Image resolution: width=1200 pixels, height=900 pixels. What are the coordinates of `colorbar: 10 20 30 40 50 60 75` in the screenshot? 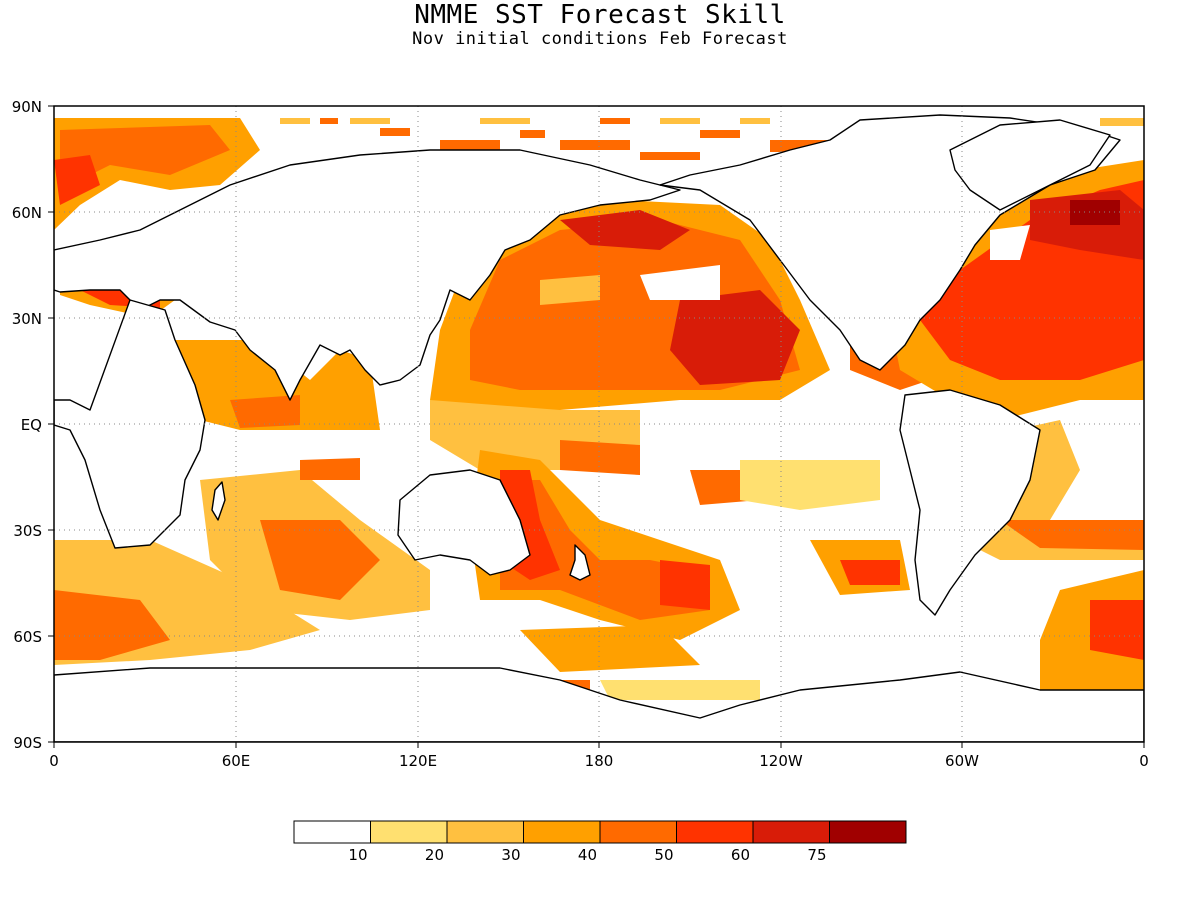 It's located at (600, 842).